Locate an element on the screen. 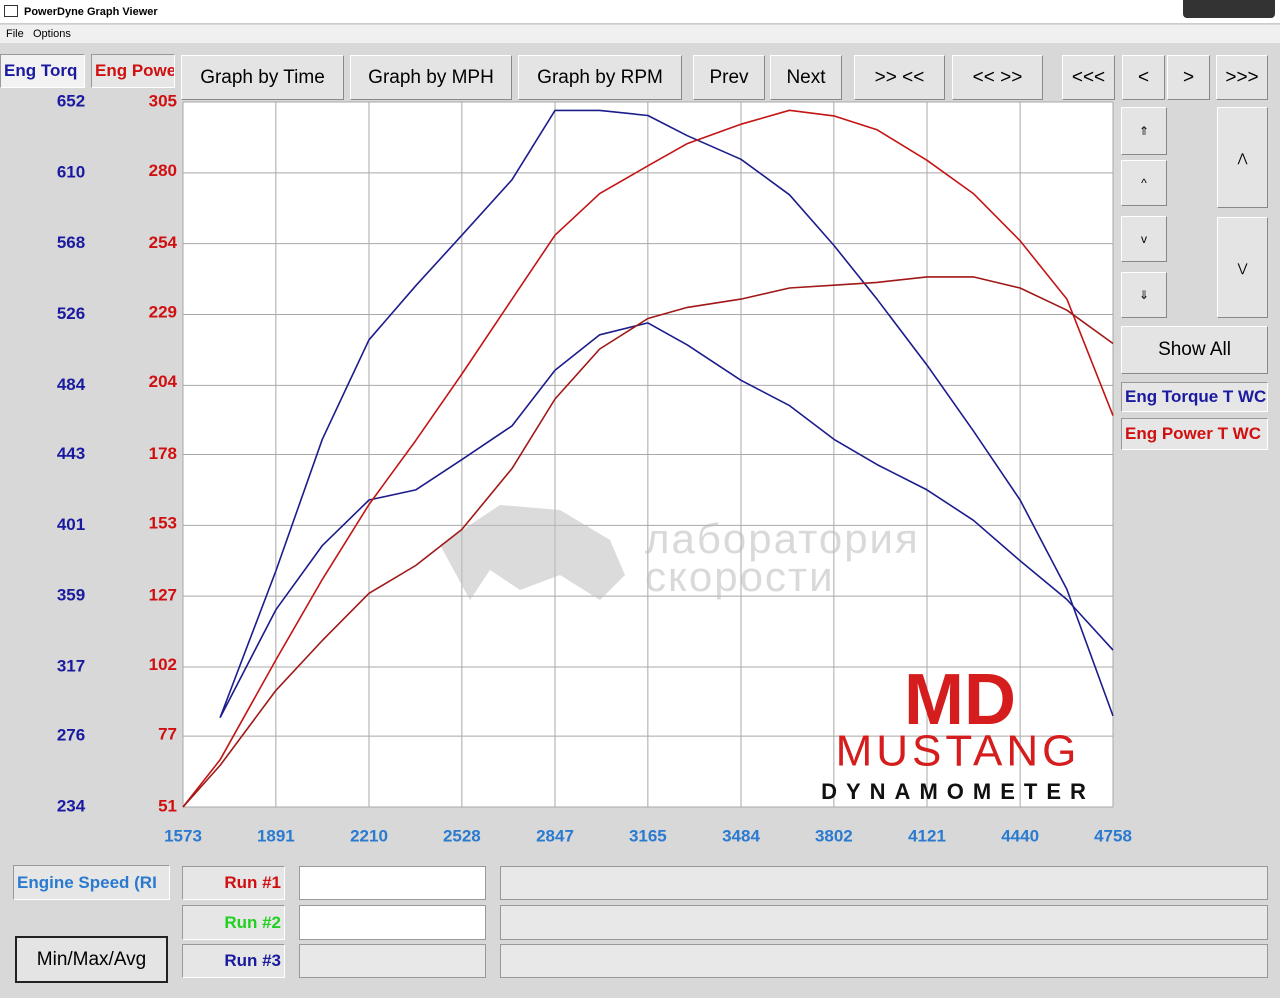 Image resolution: width=1280 pixels, height=998 pixels. toolbar-button: Prev is located at coordinates (729, 77).